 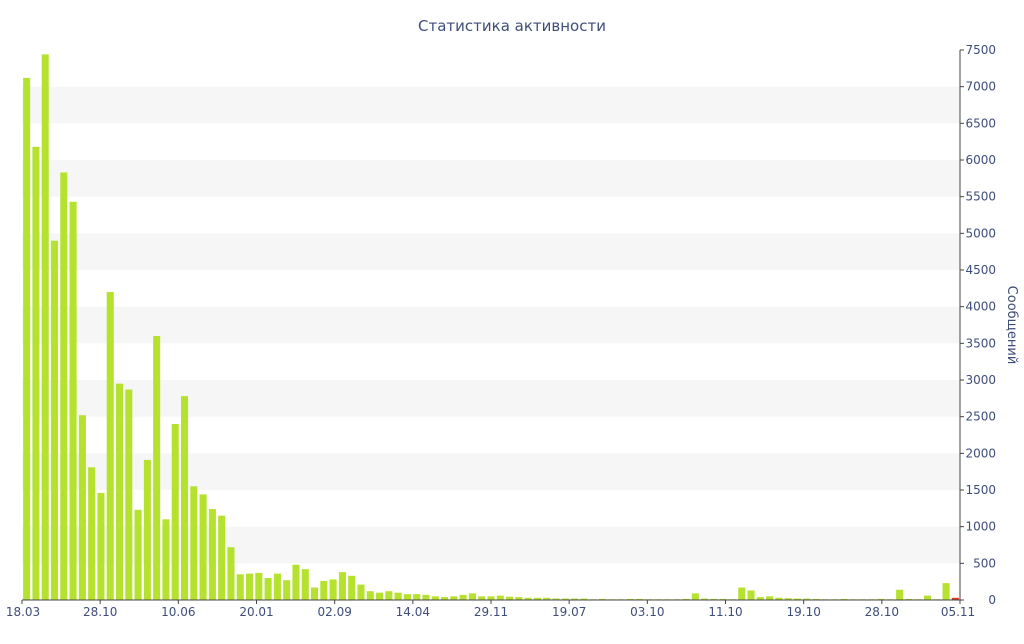 I want to click on y-tick-label: 1500, so click(x=980, y=490).